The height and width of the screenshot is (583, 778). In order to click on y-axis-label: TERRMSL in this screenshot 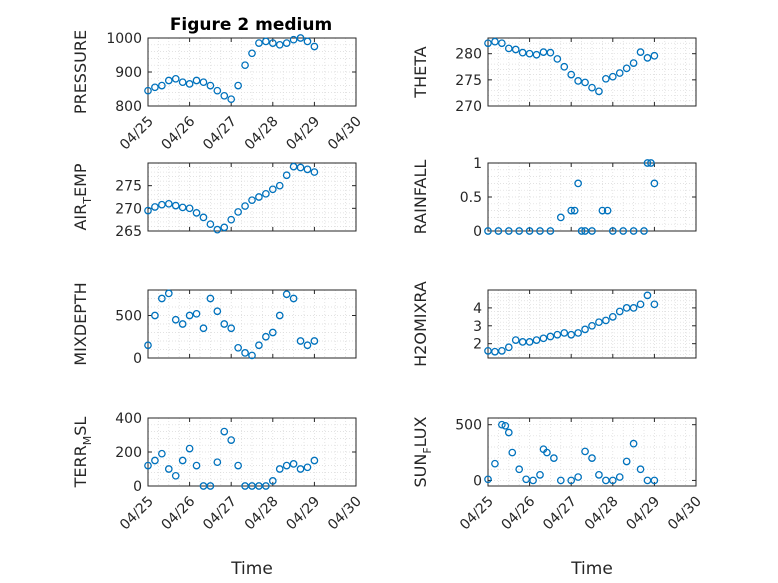, I will do `click(82, 453)`.